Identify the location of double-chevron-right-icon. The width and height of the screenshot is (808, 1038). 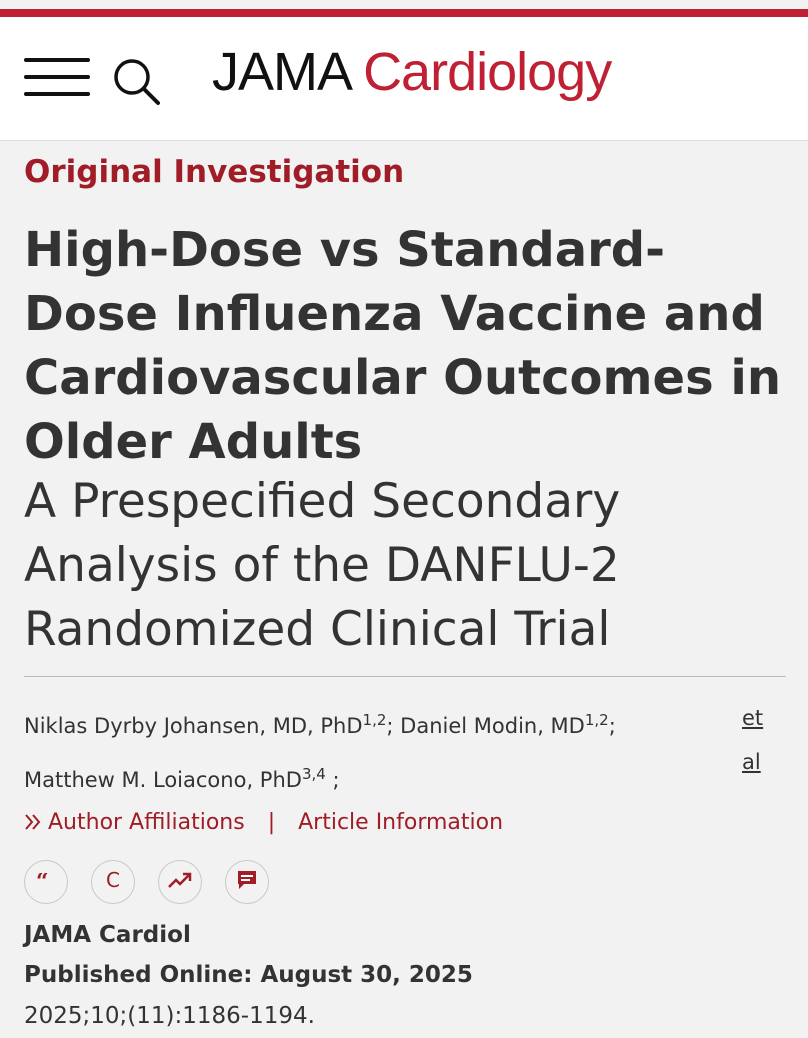
(33, 822).